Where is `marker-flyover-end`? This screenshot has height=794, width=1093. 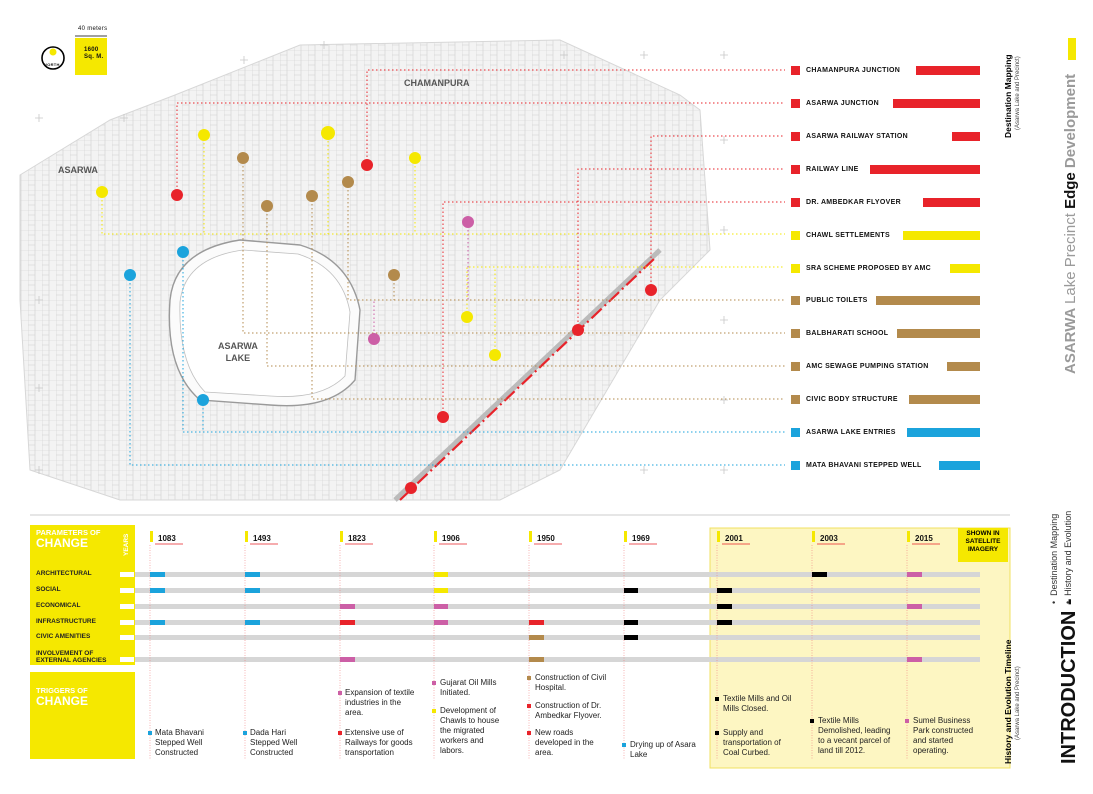
marker-flyover-end is located at coordinates (411, 488).